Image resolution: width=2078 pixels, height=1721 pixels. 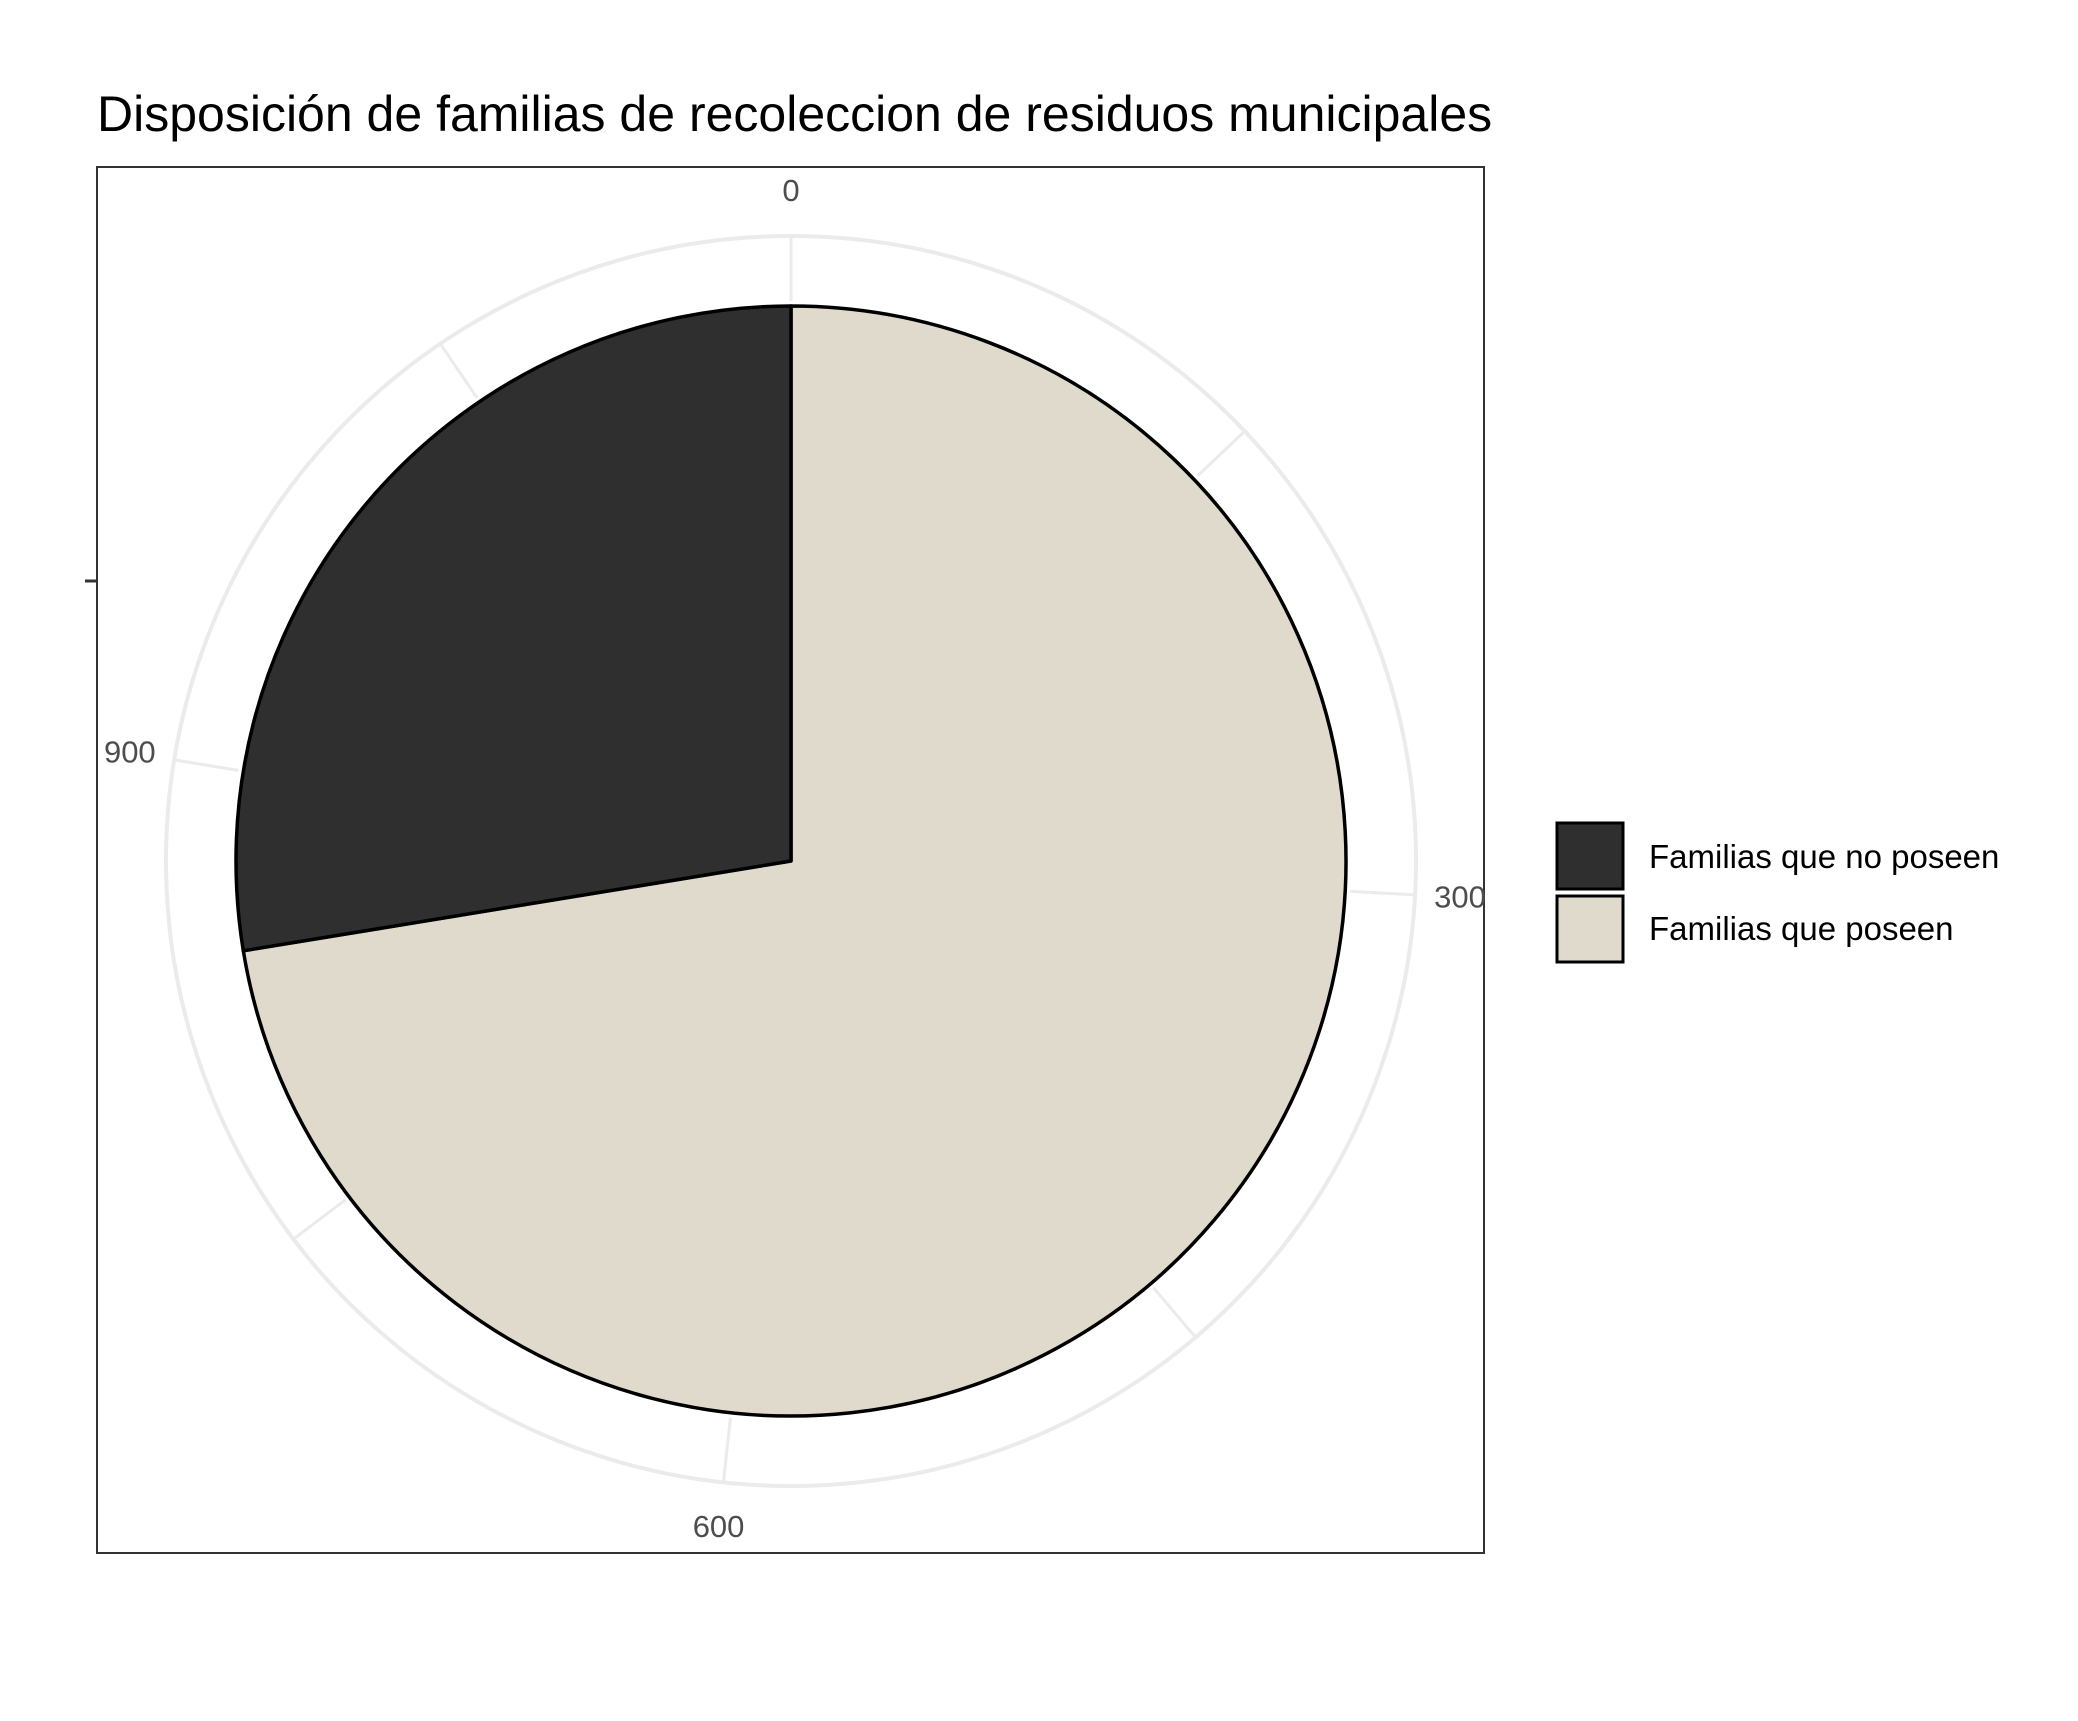 I want to click on tick-label-900: 900, so click(x=130, y=752).